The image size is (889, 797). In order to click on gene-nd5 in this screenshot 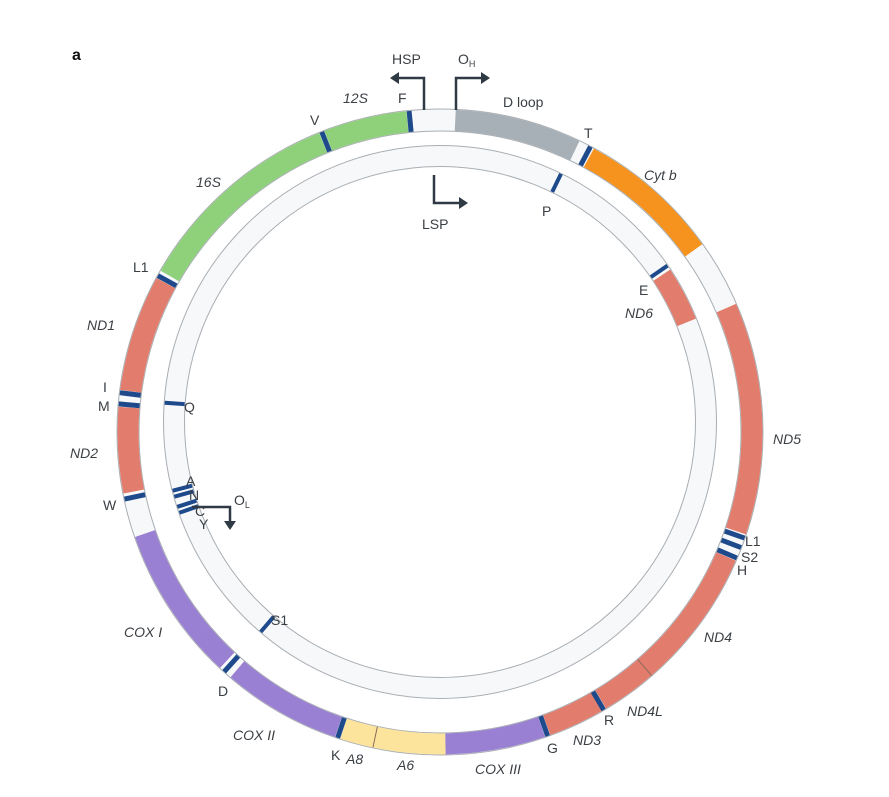, I will do `click(739, 419)`.